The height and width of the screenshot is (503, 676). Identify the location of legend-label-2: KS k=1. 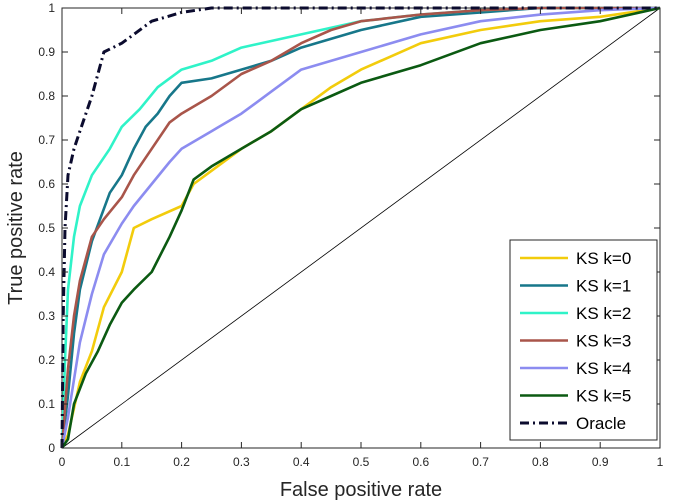
(603, 286).